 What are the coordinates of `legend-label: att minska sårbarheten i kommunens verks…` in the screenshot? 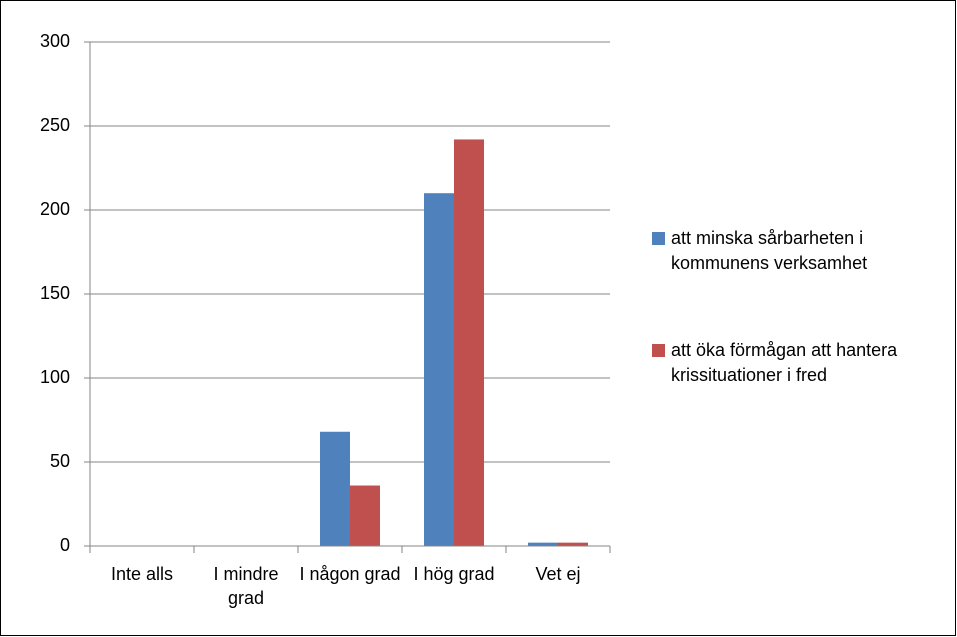 It's located at (769, 250).